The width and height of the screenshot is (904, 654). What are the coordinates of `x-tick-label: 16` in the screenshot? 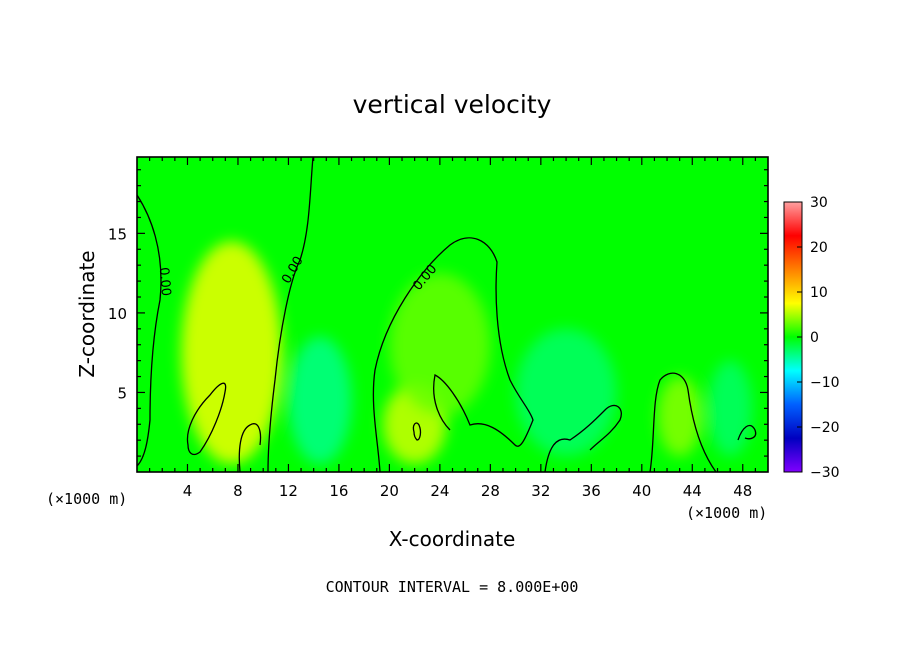 It's located at (338, 491).